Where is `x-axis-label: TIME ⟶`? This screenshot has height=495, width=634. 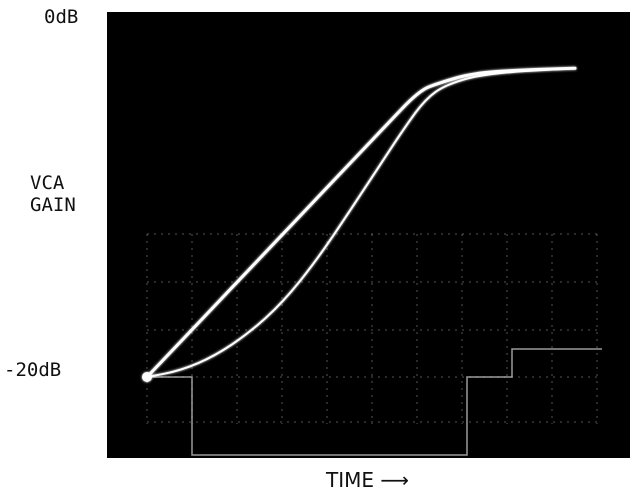 x-axis-label: TIME ⟶ is located at coordinates (368, 480).